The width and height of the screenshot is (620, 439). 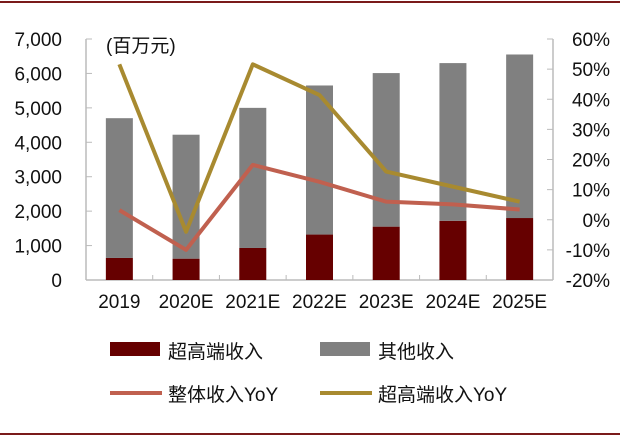 I want to click on legend-label: 整体收入YoY, so click(x=223, y=395).